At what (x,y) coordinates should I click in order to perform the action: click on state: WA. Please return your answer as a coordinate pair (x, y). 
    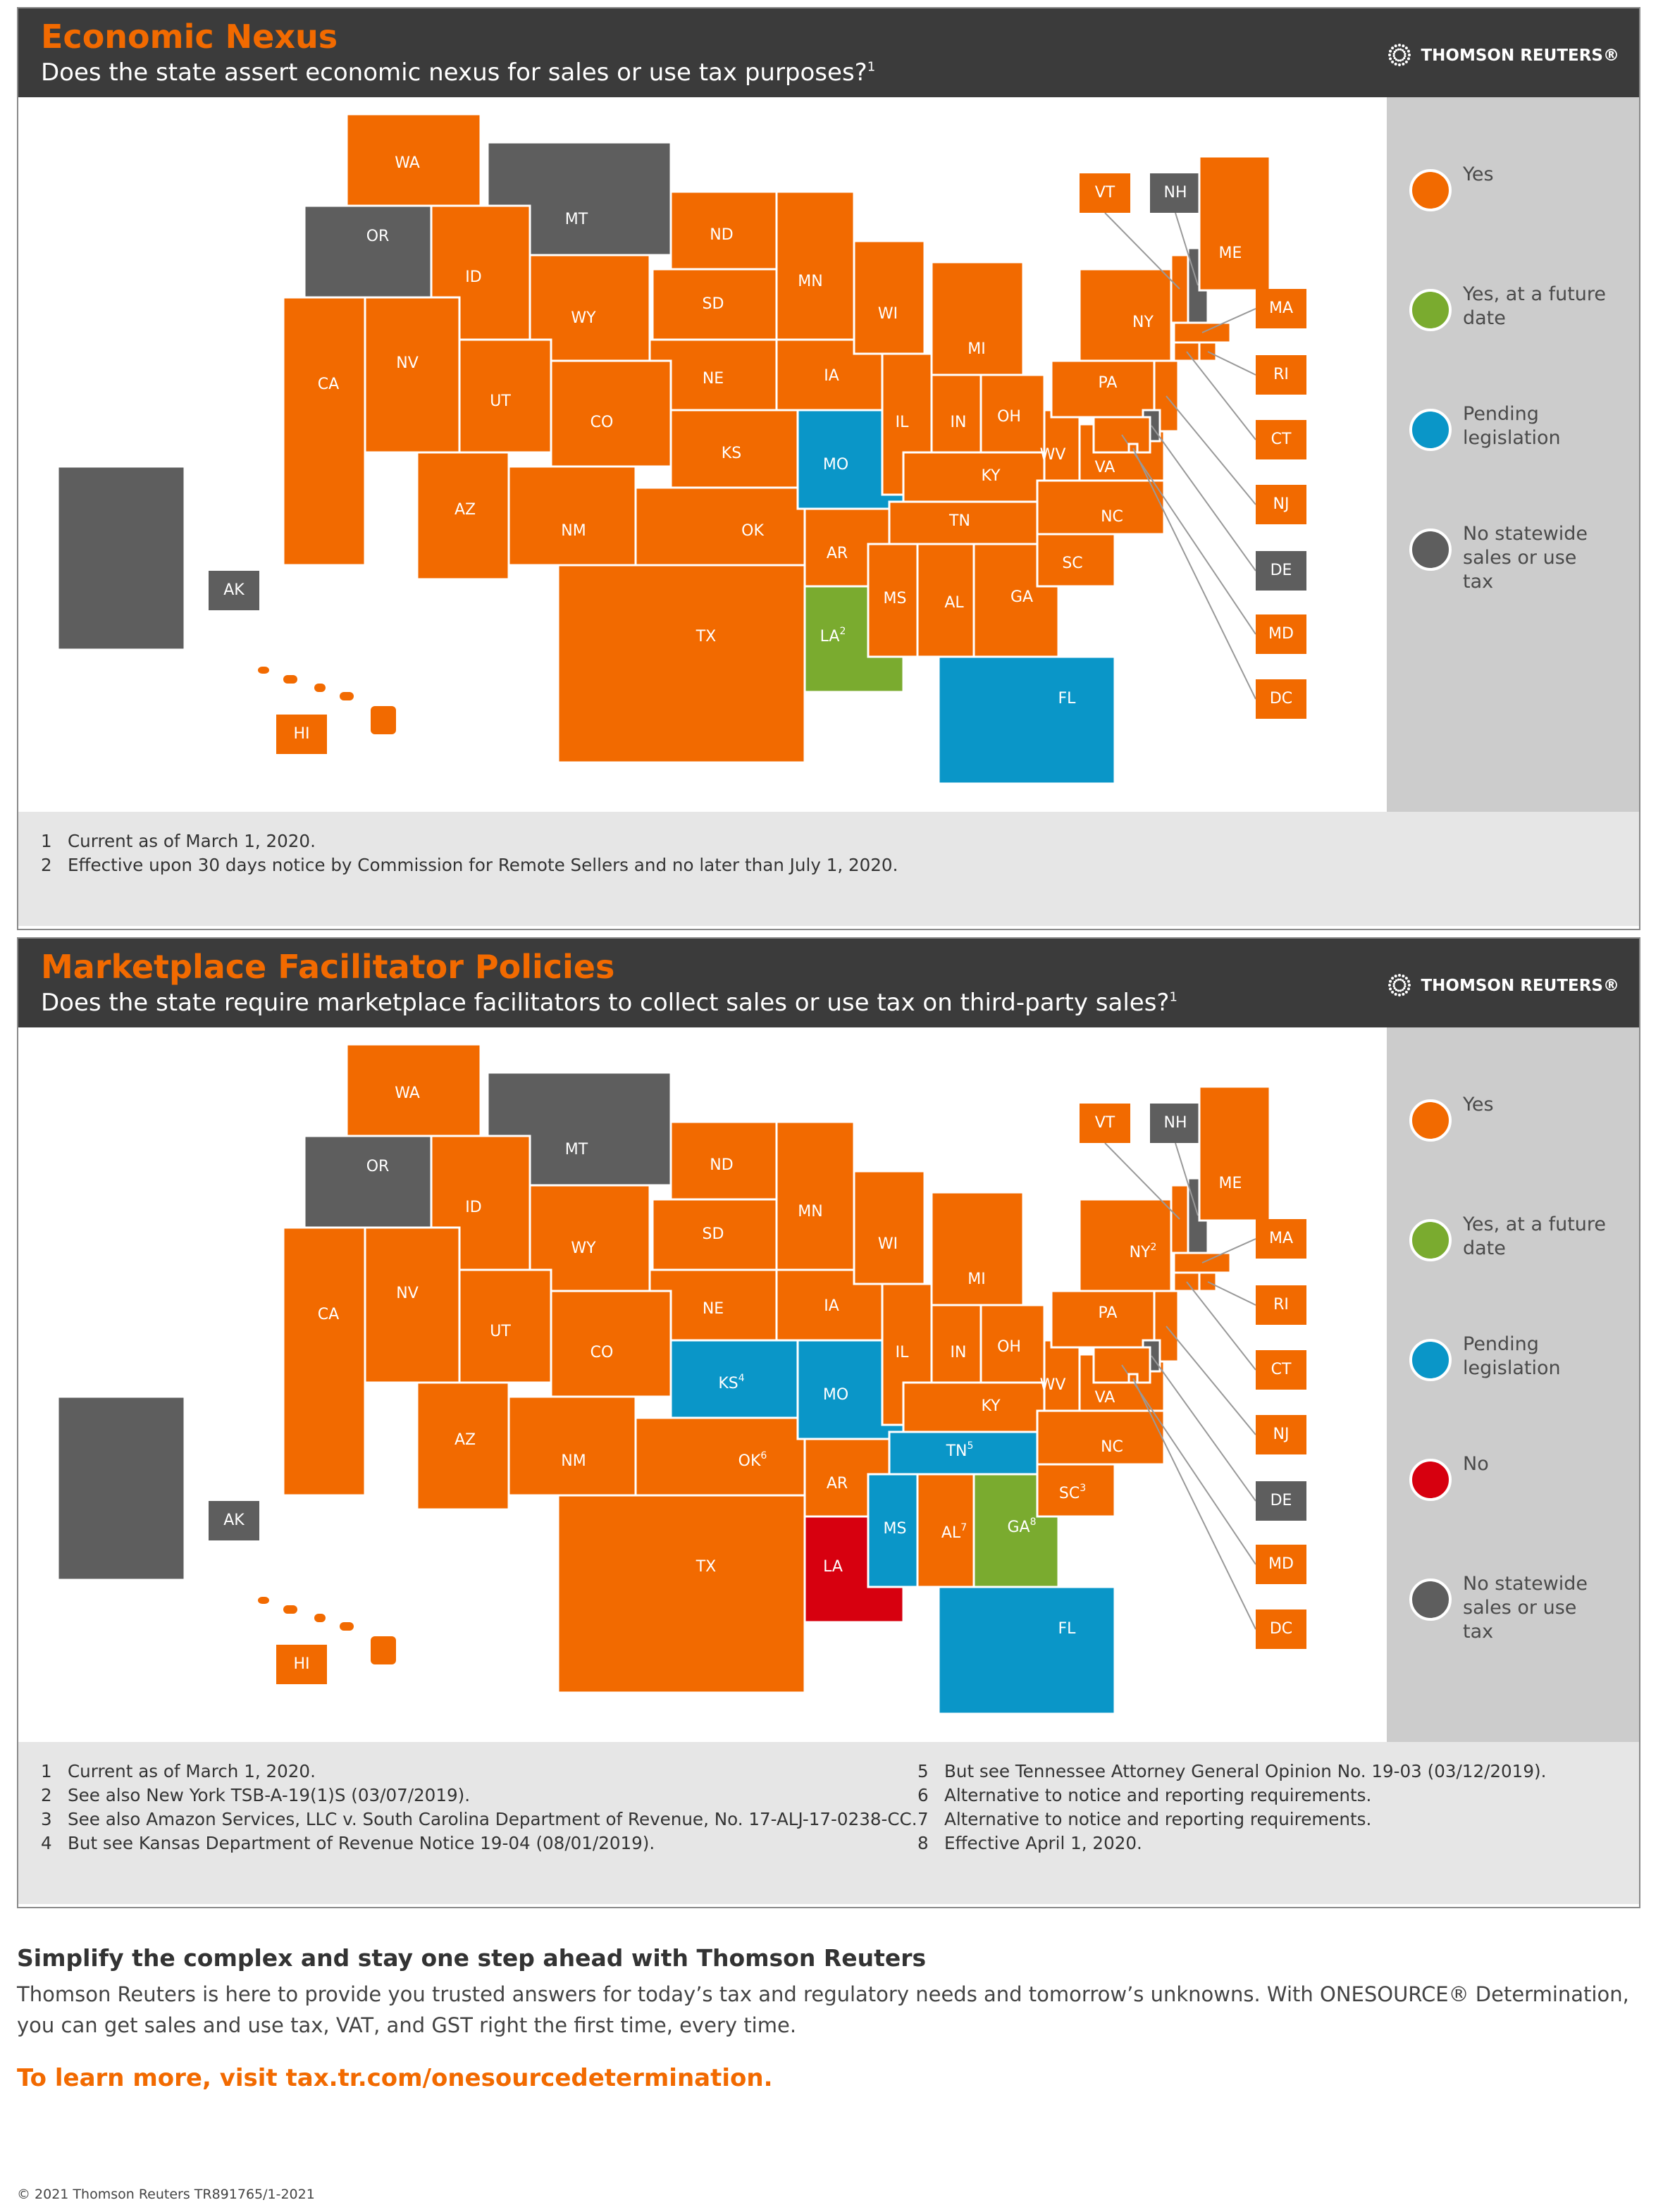
    Looking at the image, I should click on (413, 160).